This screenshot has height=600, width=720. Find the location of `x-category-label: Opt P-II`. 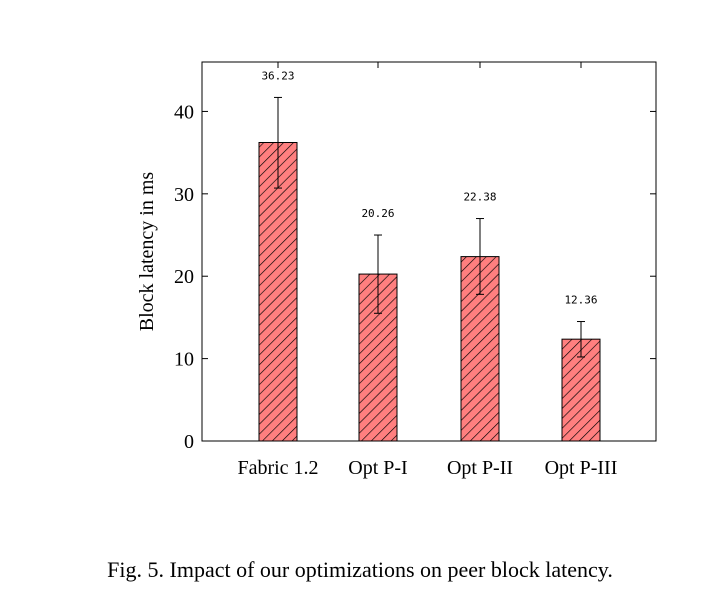

x-category-label: Opt P-II is located at coordinates (480, 468).